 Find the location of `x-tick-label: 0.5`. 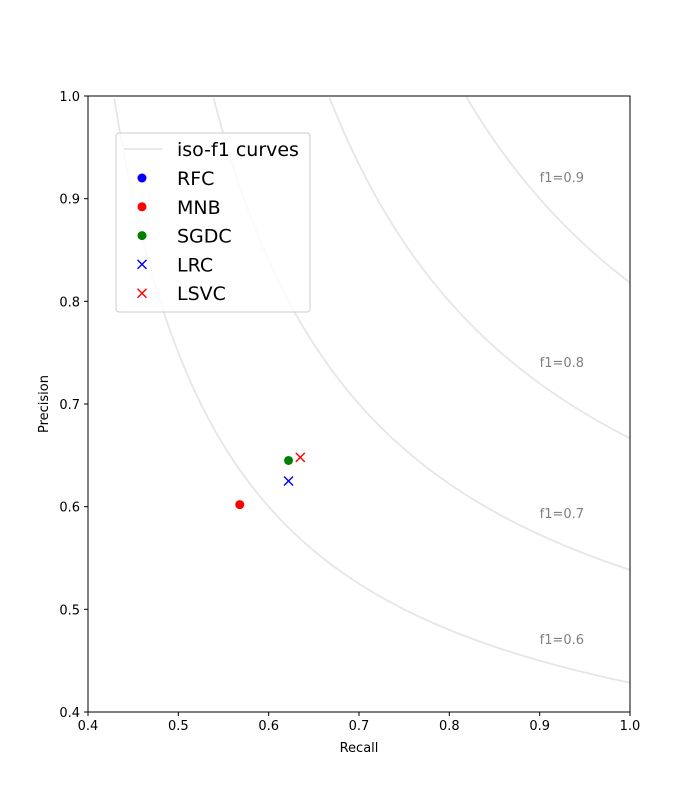

x-tick-label: 0.5 is located at coordinates (178, 726).